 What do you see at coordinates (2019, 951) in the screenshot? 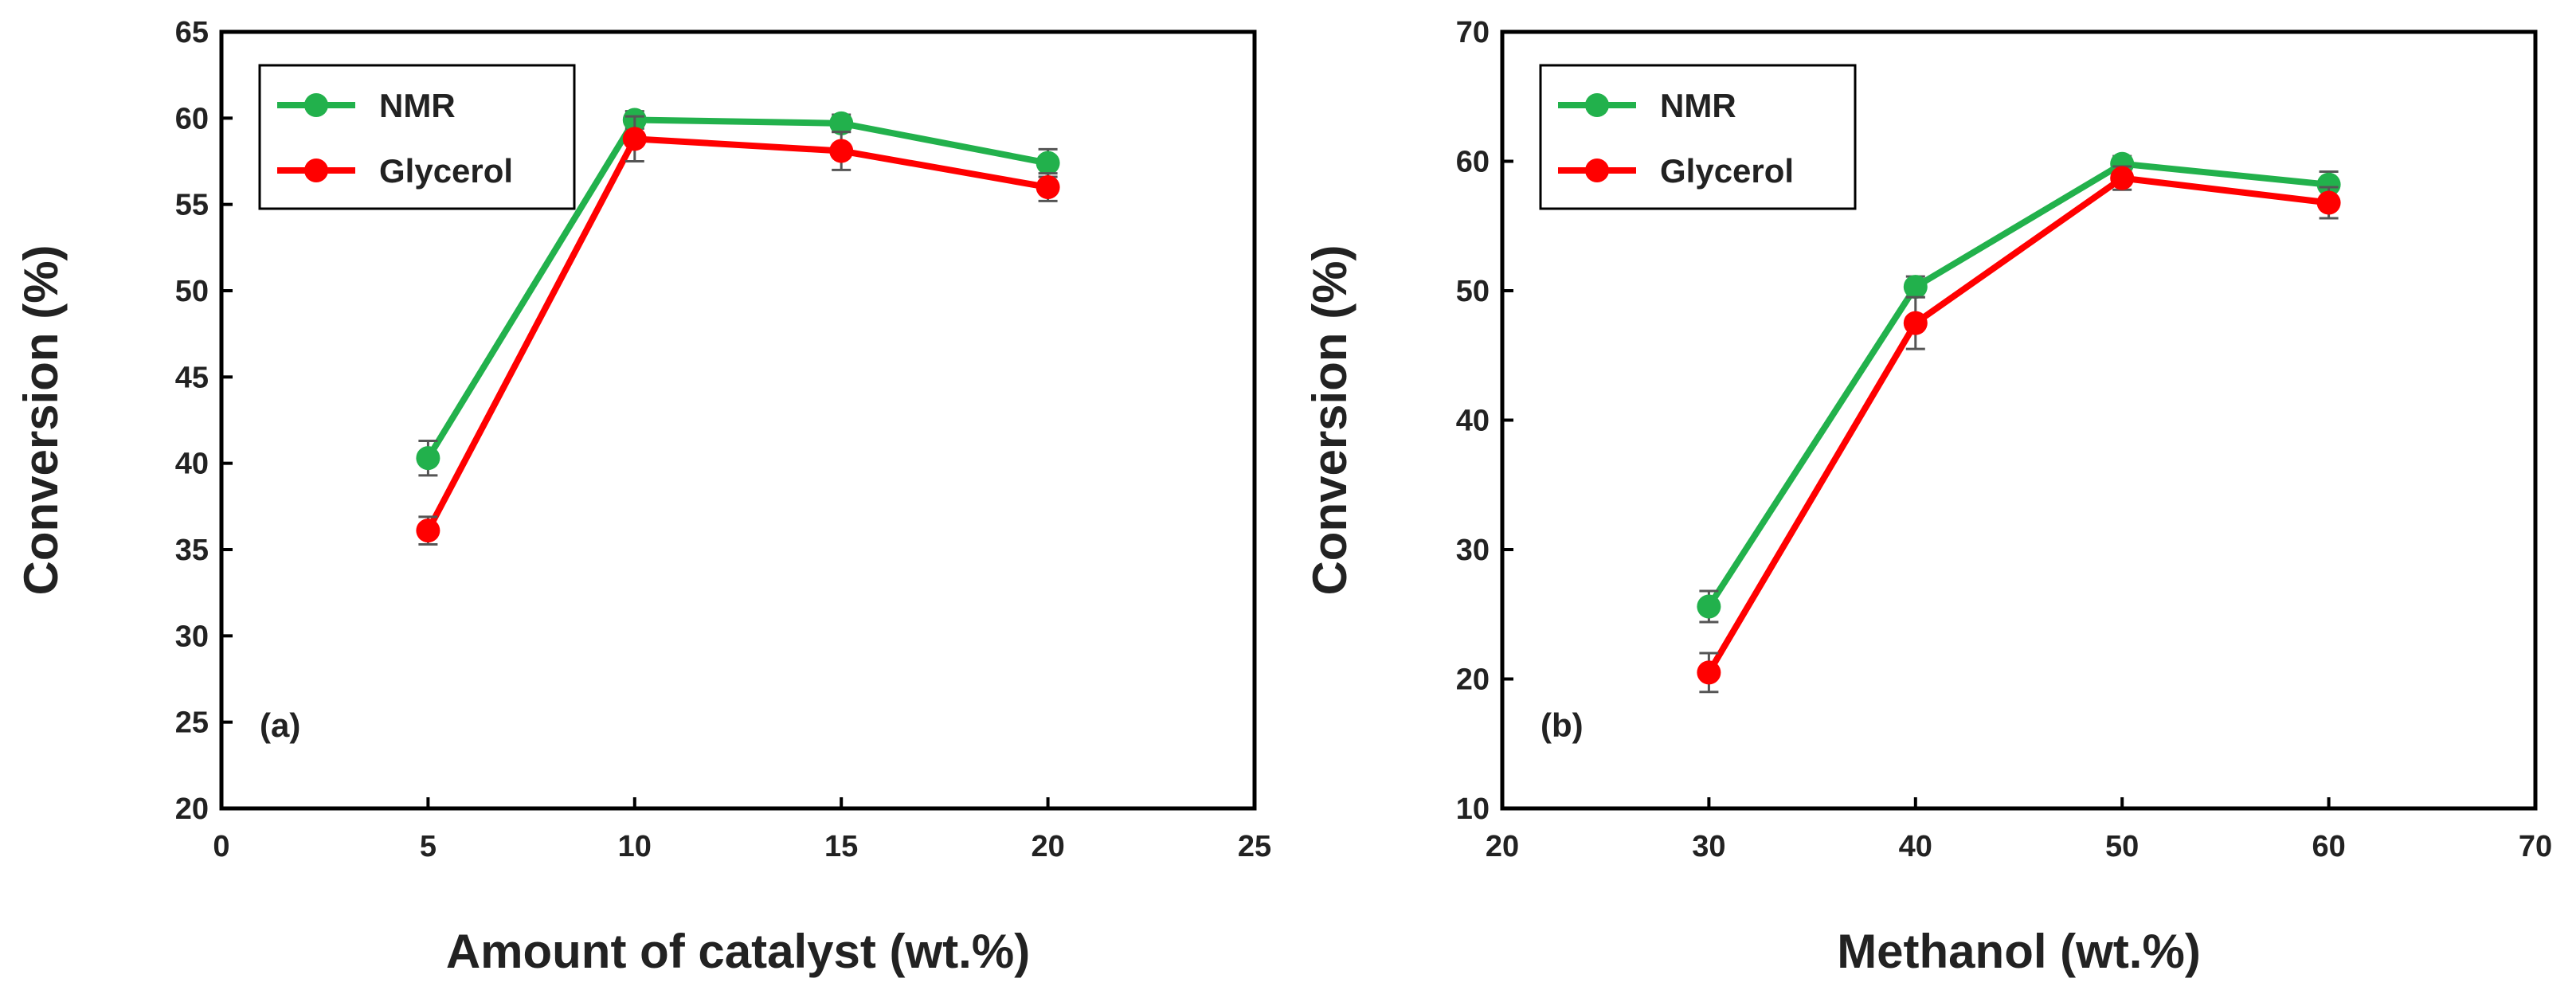
I see `x-axis-title: Methanol (wt.%)` at bounding box center [2019, 951].